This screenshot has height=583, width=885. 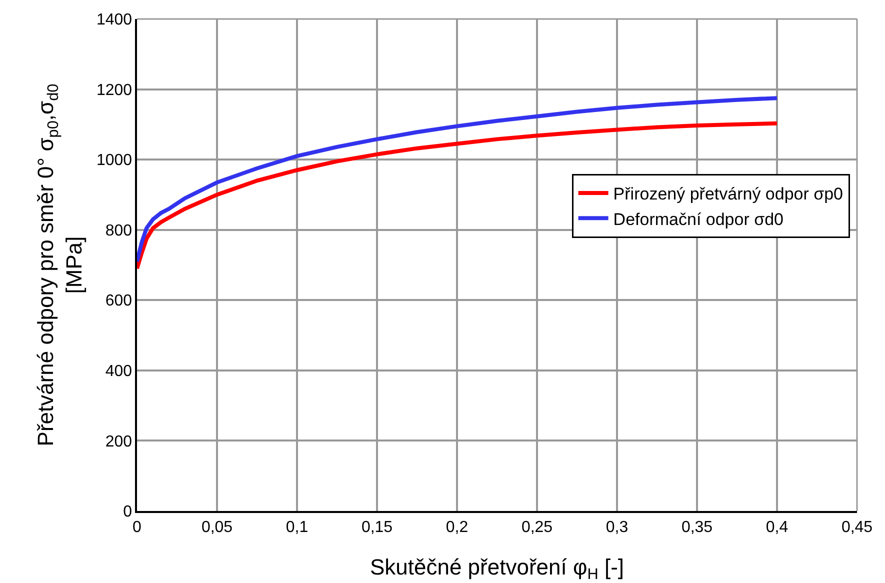 What do you see at coordinates (697, 527) in the screenshot?
I see `x-tick-label: 0,35` at bounding box center [697, 527].